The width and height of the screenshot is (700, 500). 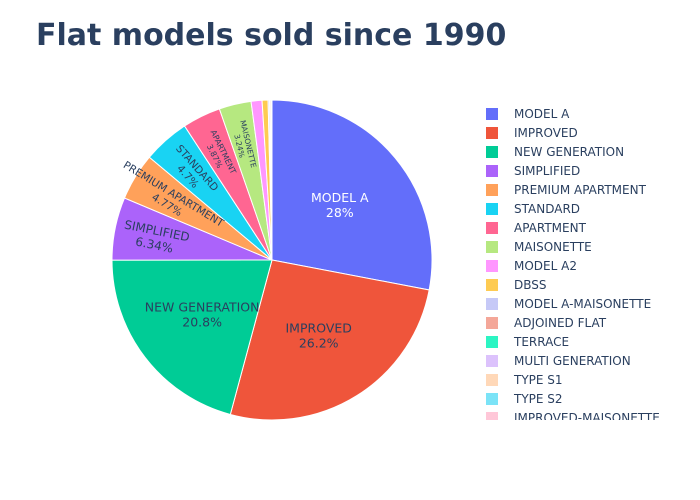 I want to click on pie-slice-improved, so click(x=329, y=340).